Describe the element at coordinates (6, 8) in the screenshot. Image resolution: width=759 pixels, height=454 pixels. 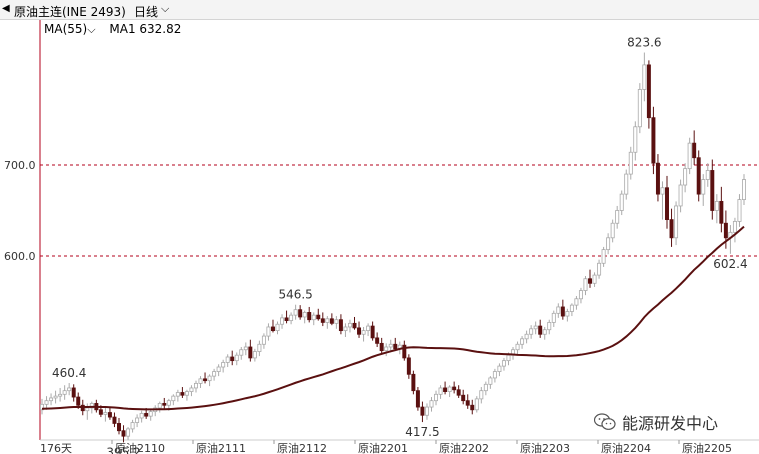
I see `left-triangle-icon: ◀` at that location.